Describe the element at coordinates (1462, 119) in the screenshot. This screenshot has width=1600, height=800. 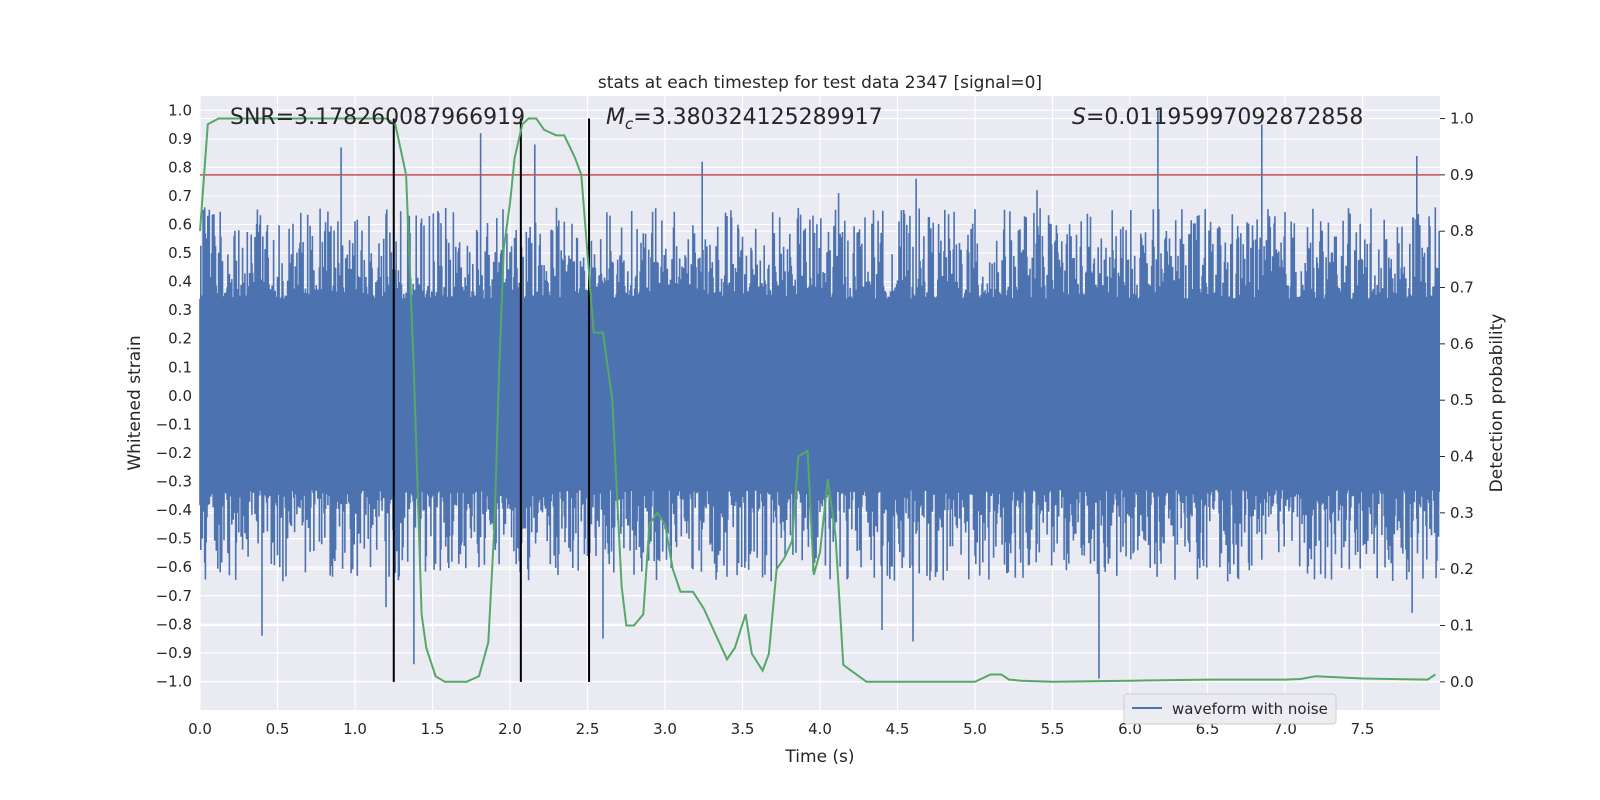
I see `y2-tick-label: 1.0` at that location.